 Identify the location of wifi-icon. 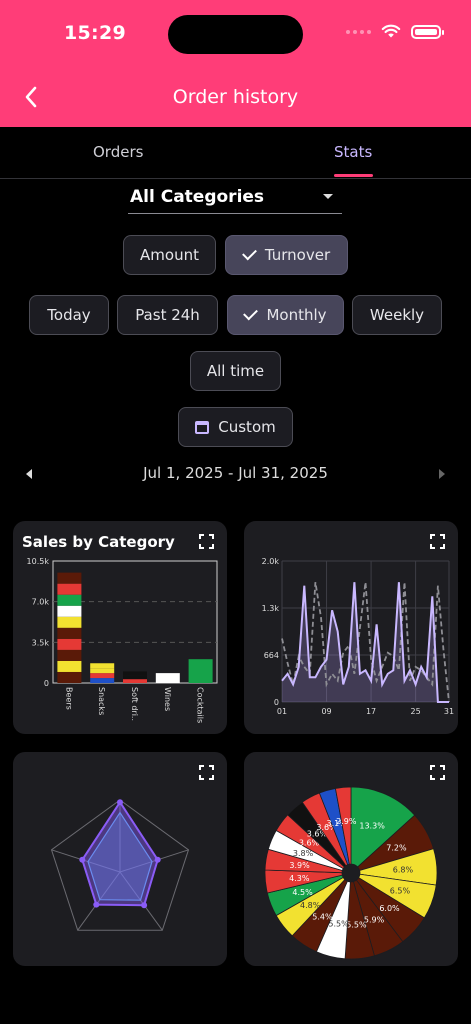
(391, 31).